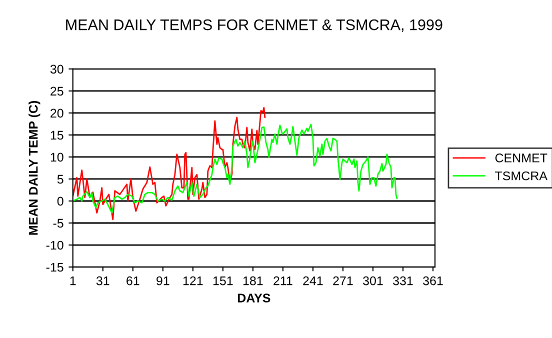 This screenshot has height=338, width=552. I want to click on x-tick-label: 211, so click(283, 281).